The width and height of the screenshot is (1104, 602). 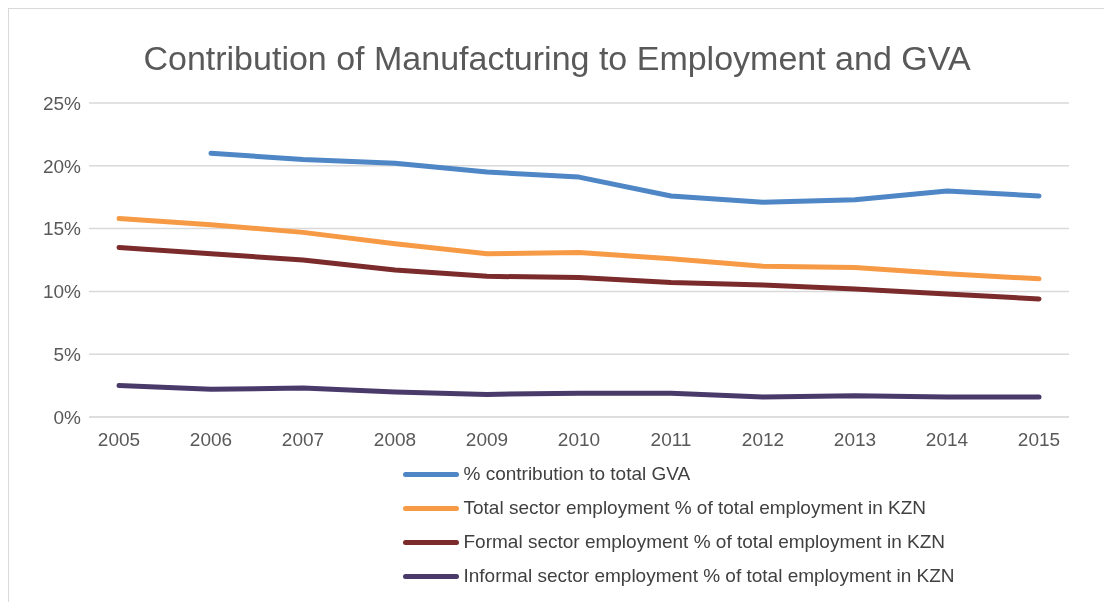 What do you see at coordinates (62, 166) in the screenshot?
I see `y-tick-label: 20%` at bounding box center [62, 166].